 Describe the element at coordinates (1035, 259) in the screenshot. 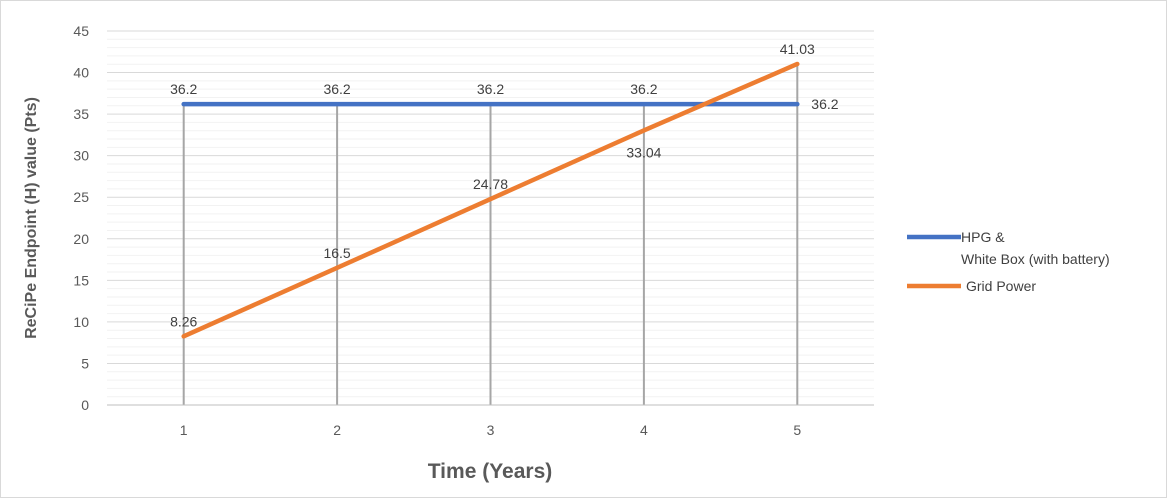

I see `legend-label: White Box (with battery)` at that location.